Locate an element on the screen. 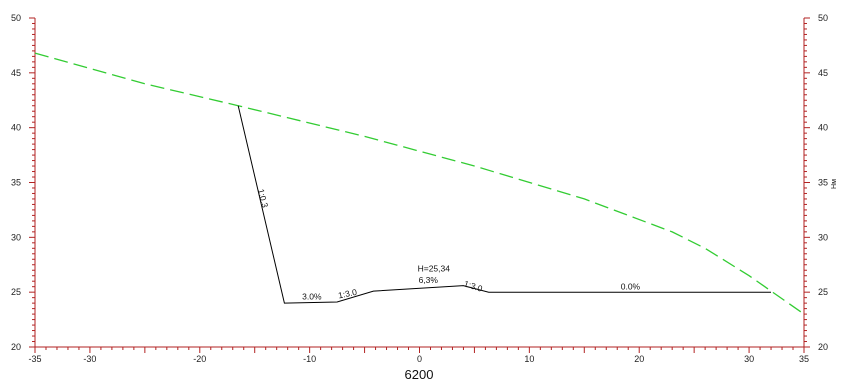 This screenshot has width=842, height=381. y-left-tick-label: 50 is located at coordinates (16, 18).